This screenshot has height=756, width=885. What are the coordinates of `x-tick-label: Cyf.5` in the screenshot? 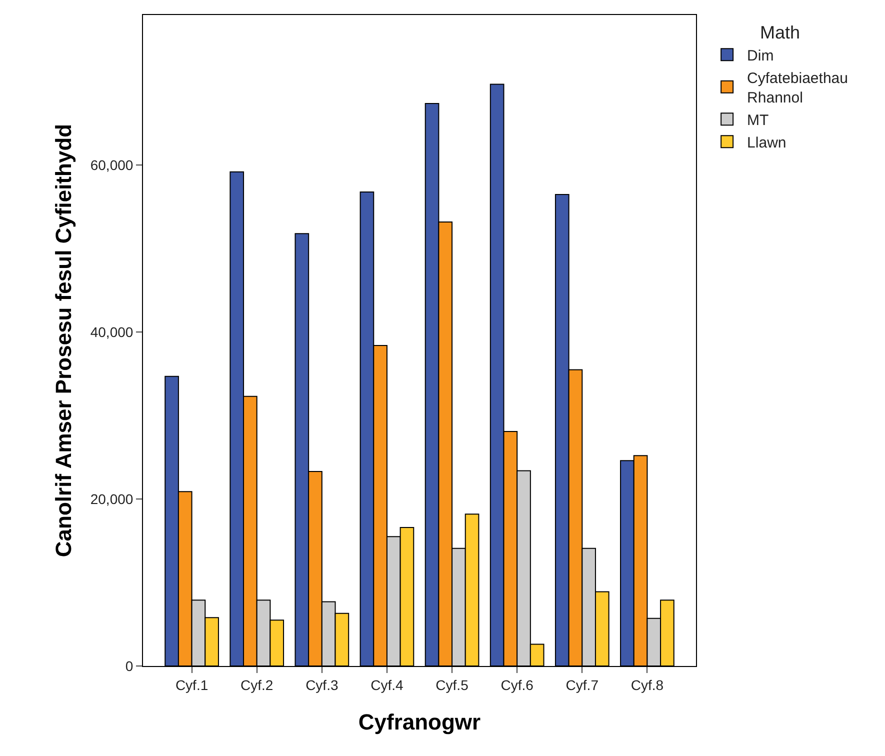 It's located at (452, 684).